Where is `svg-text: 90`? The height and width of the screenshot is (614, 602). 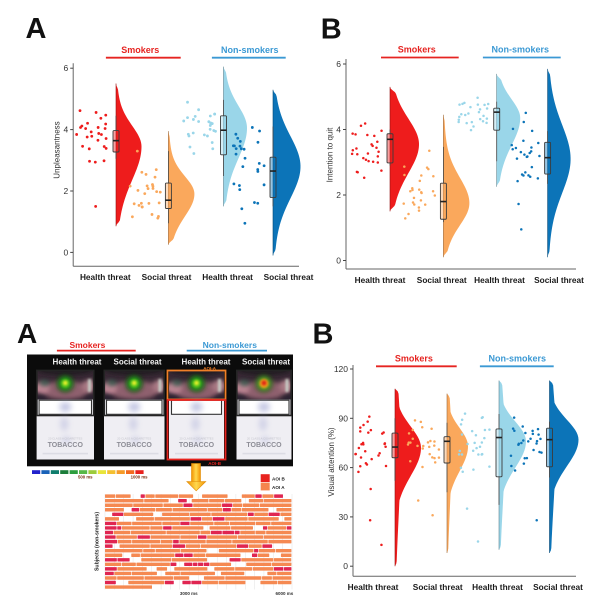 svg-text: 90 is located at coordinates (344, 418).